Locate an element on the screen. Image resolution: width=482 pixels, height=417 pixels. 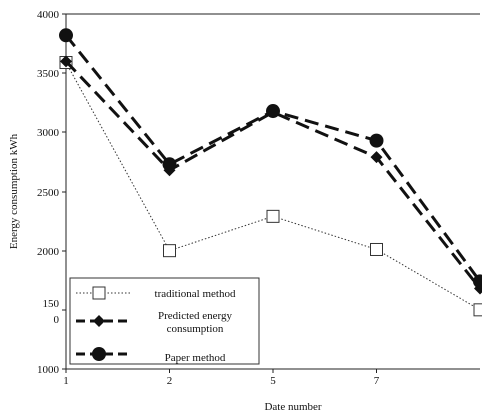
x-tick-label: 1 is located at coordinates (66, 381).